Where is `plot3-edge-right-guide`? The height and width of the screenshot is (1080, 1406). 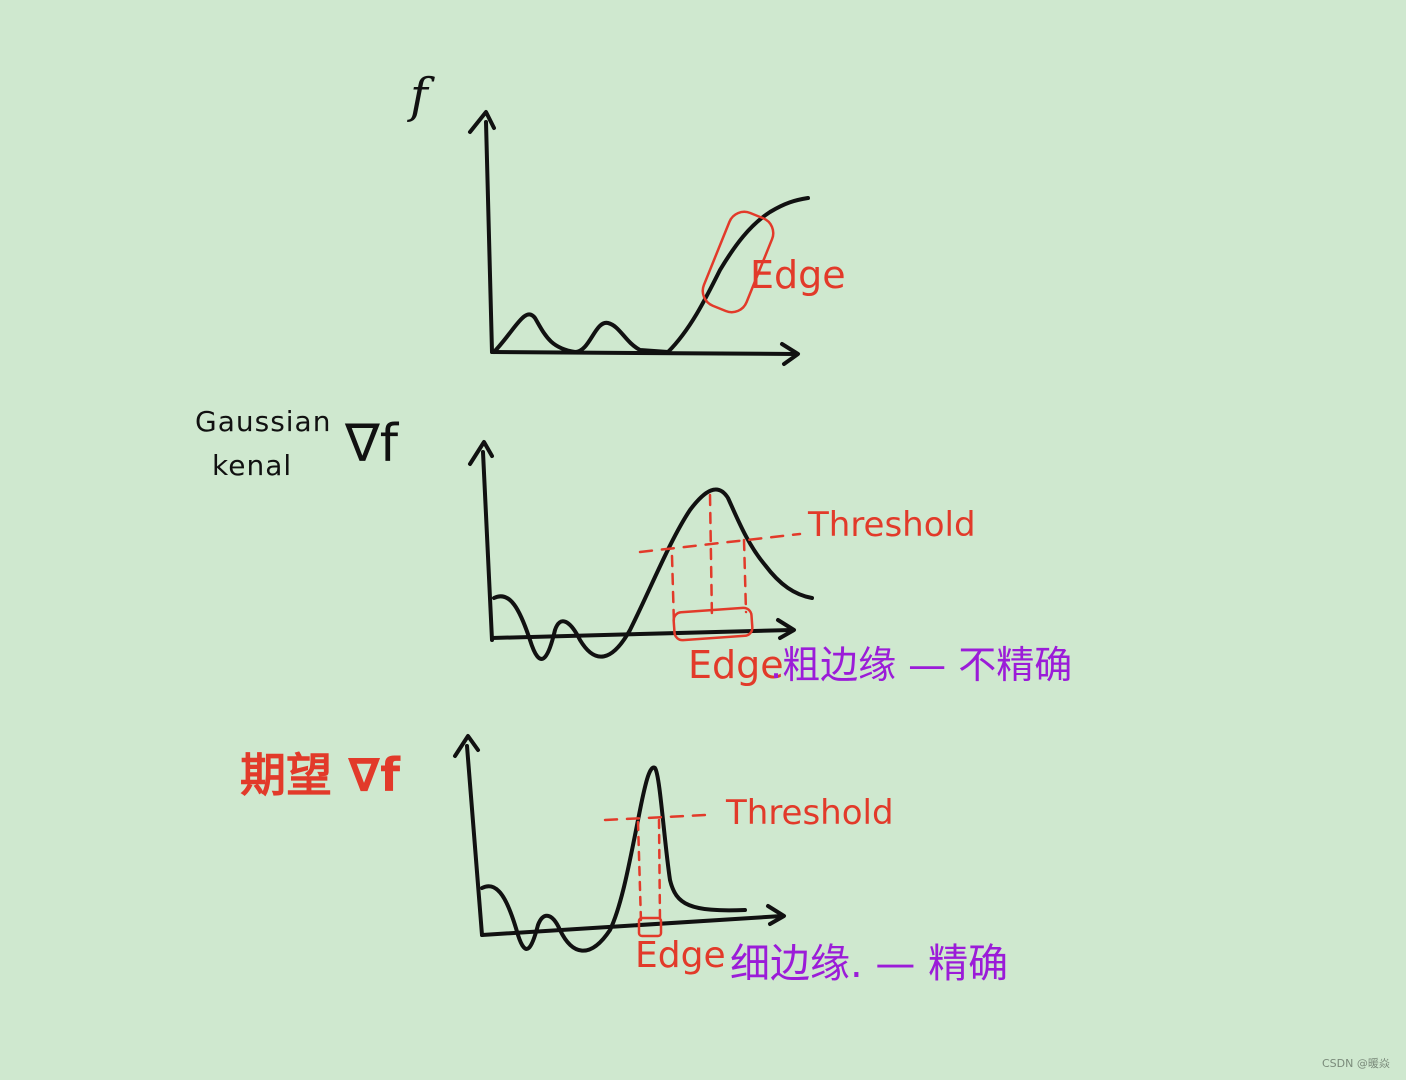 plot3-edge-right-guide is located at coordinates (659, 871).